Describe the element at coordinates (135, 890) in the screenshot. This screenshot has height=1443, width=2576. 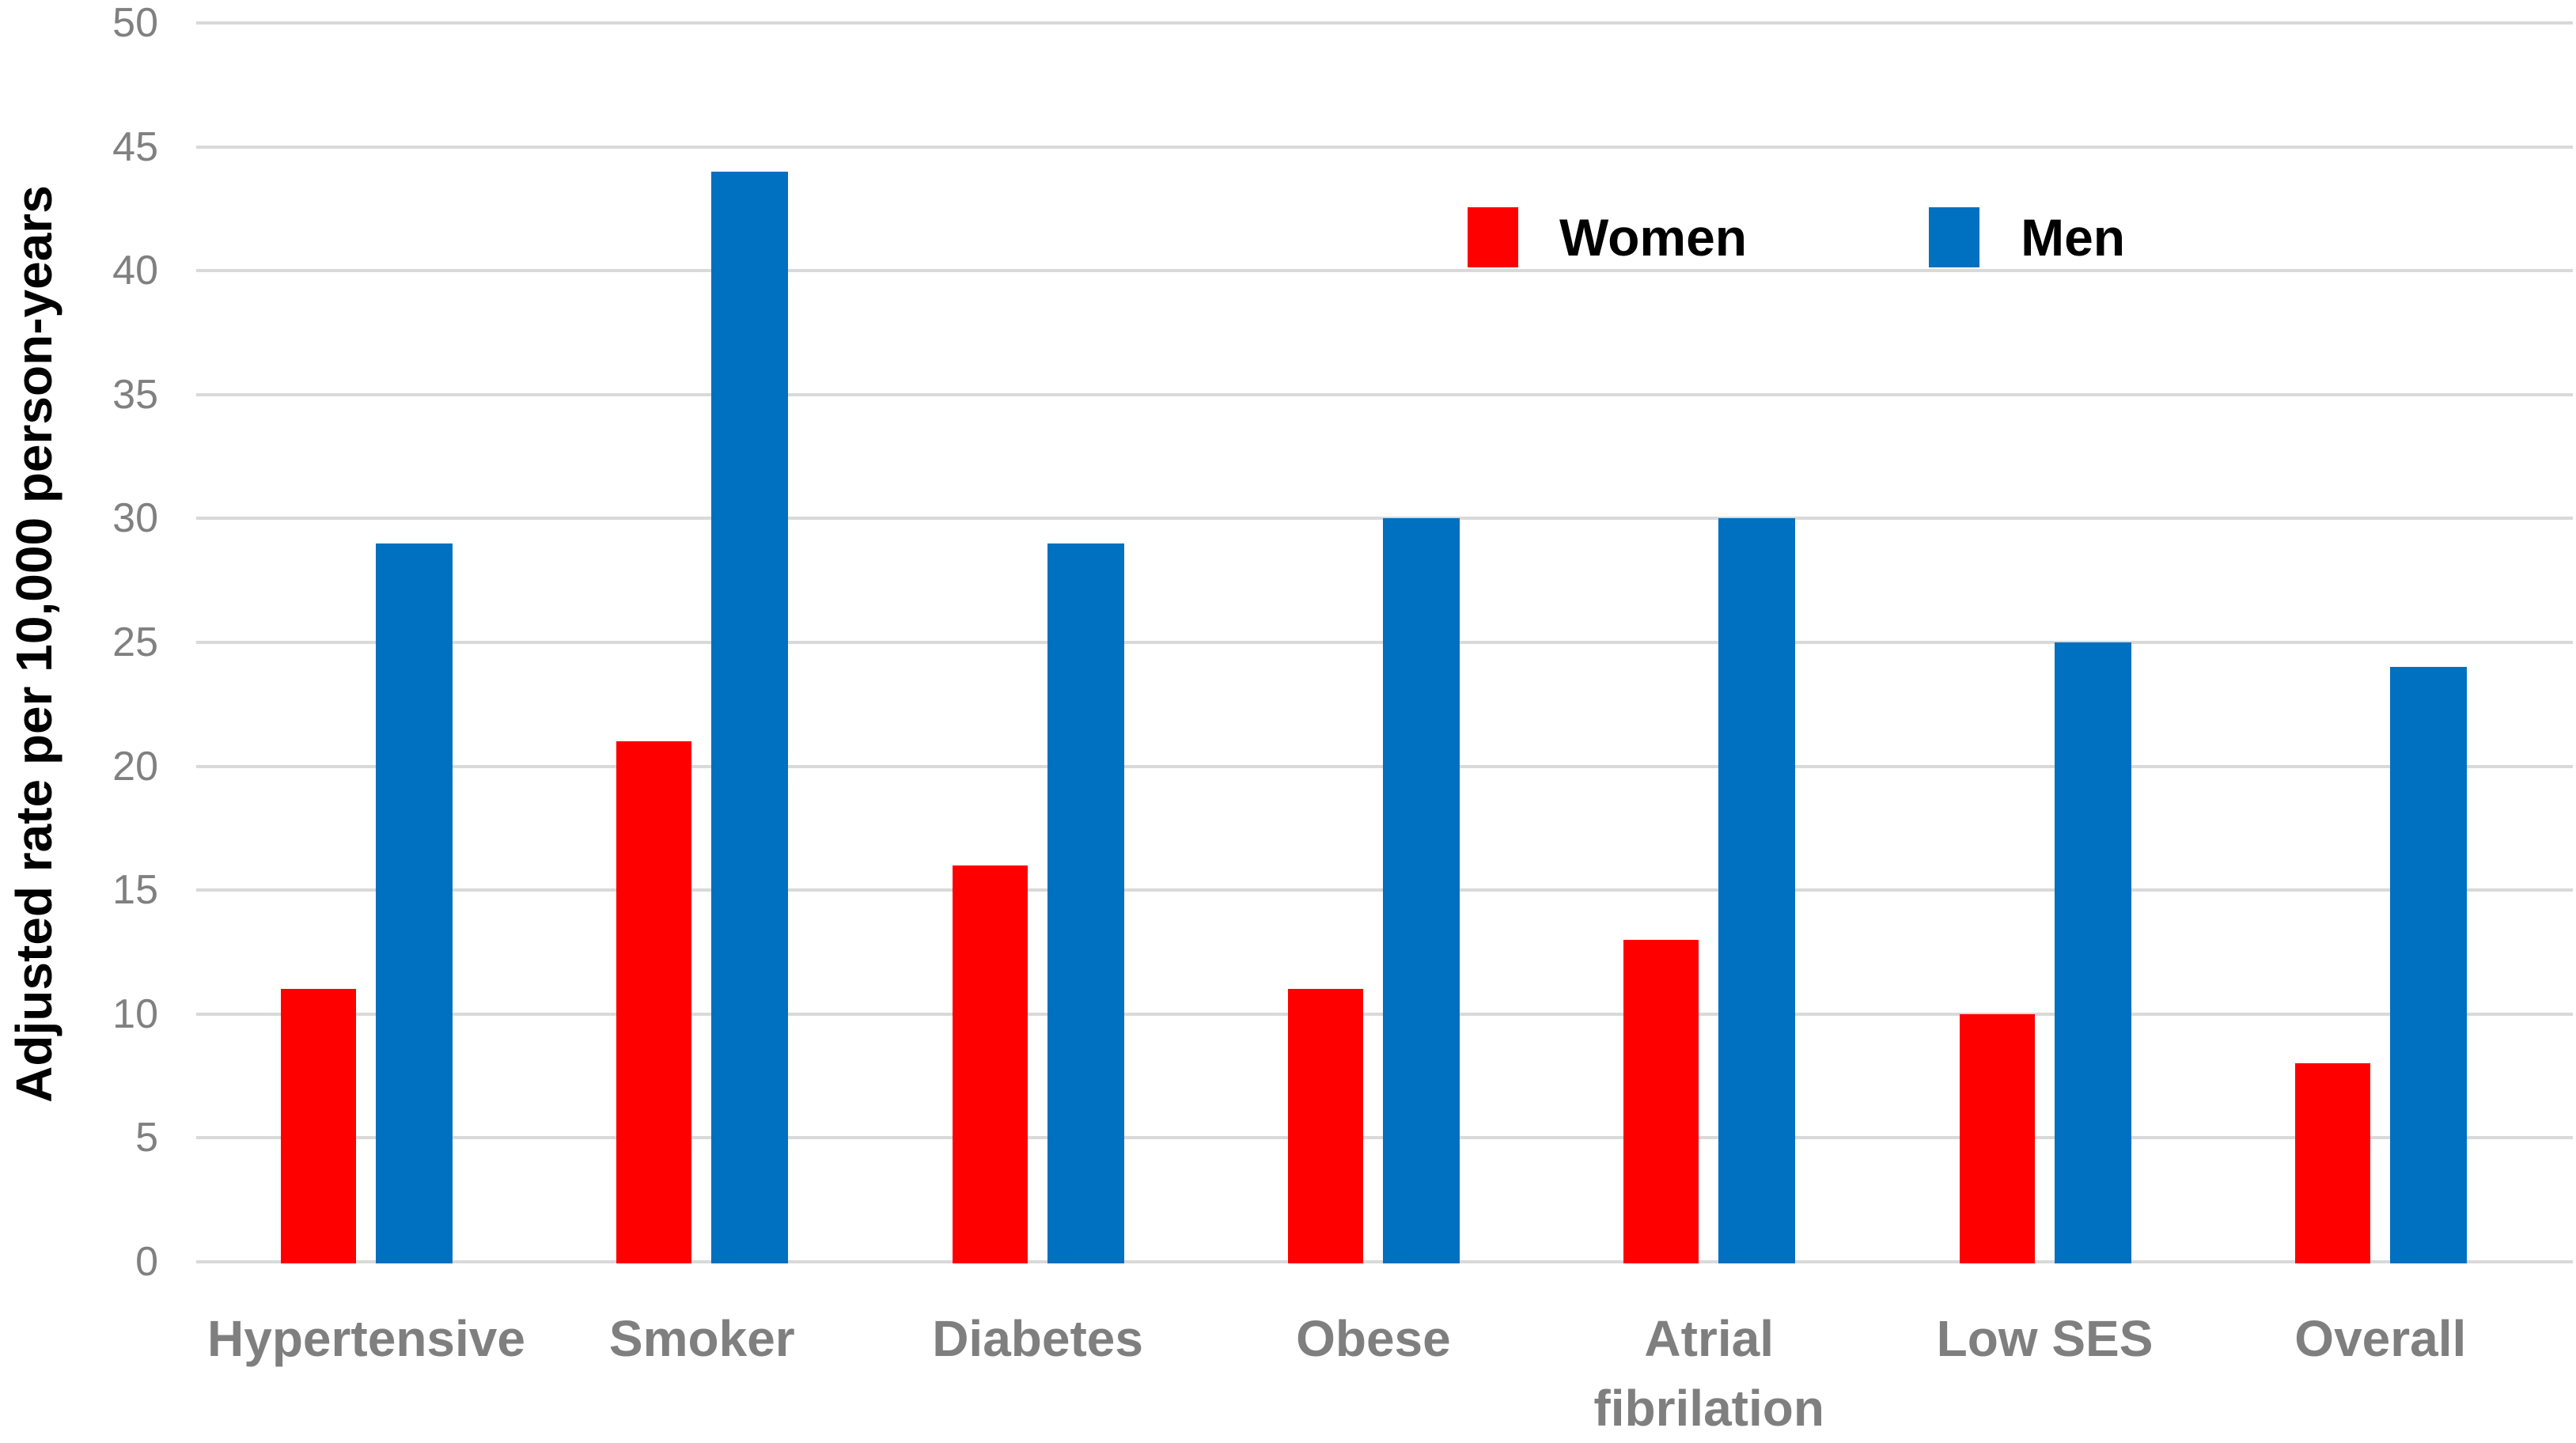
I see `y-tick-label-15: 15` at that location.